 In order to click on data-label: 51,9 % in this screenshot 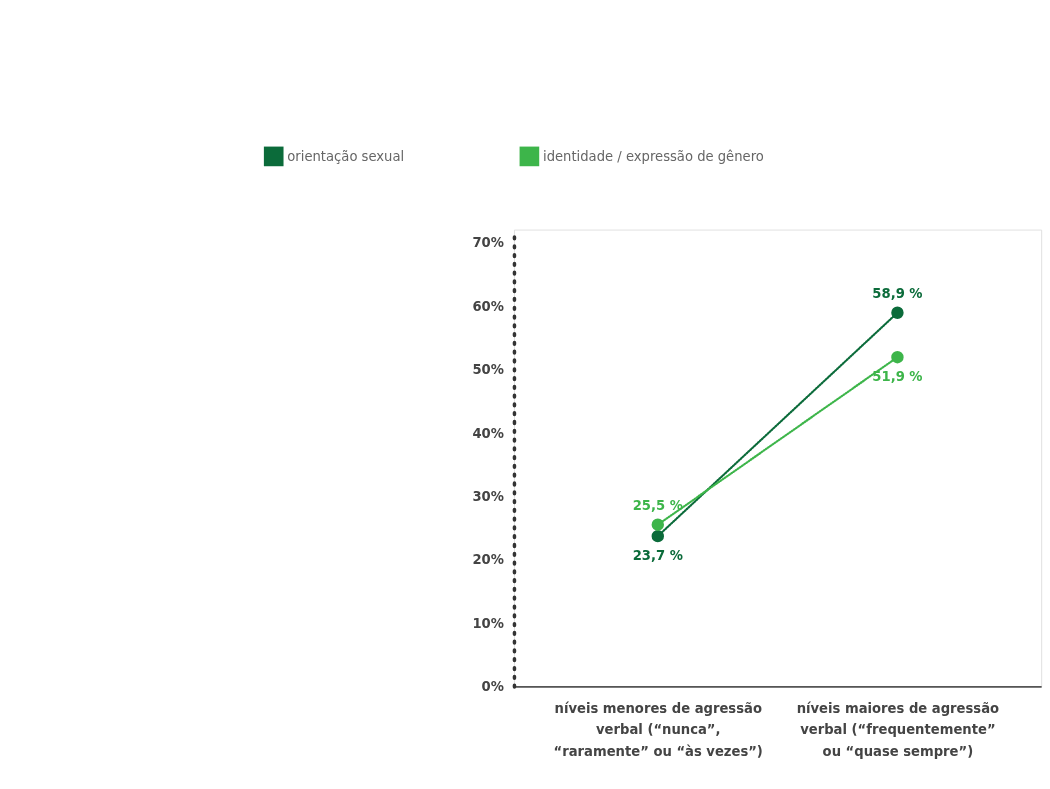, I will do `click(897, 376)`.